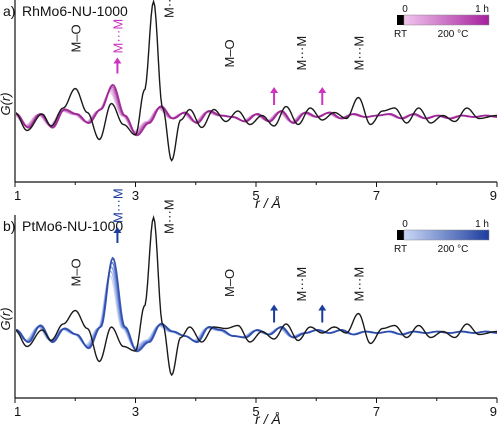 The width and height of the screenshot is (500, 430). I want to click on panel-label: a), so click(9, 11).